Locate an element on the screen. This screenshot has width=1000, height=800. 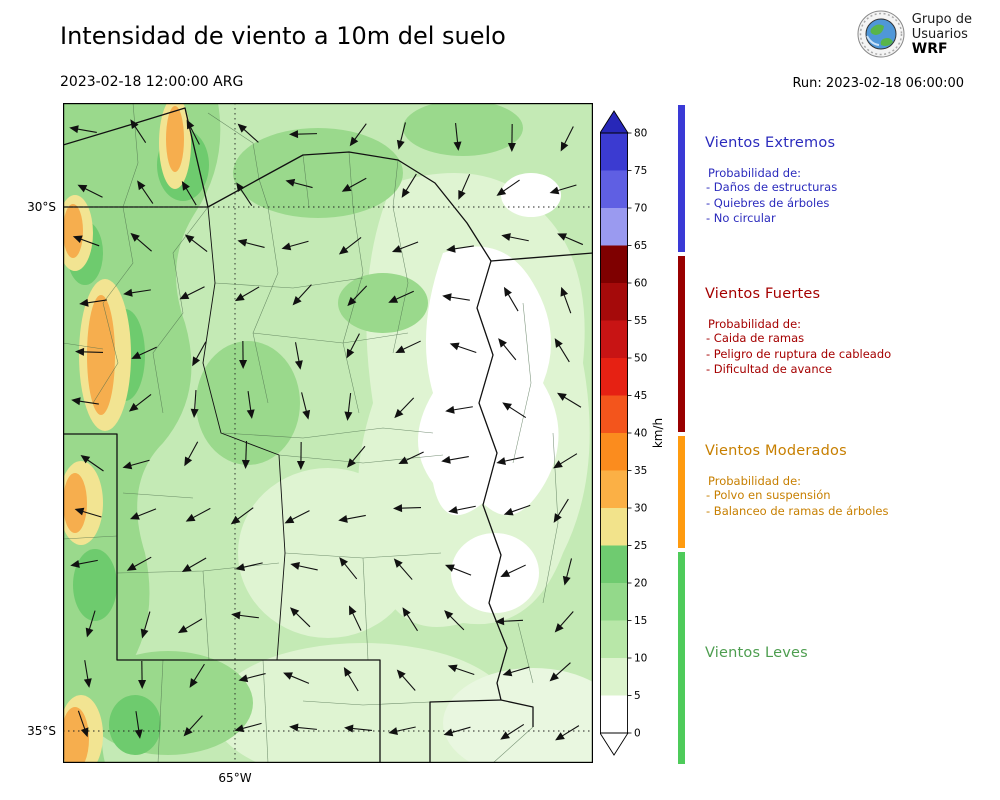
colorbar-tick-label: 60 is located at coordinates (640, 284).